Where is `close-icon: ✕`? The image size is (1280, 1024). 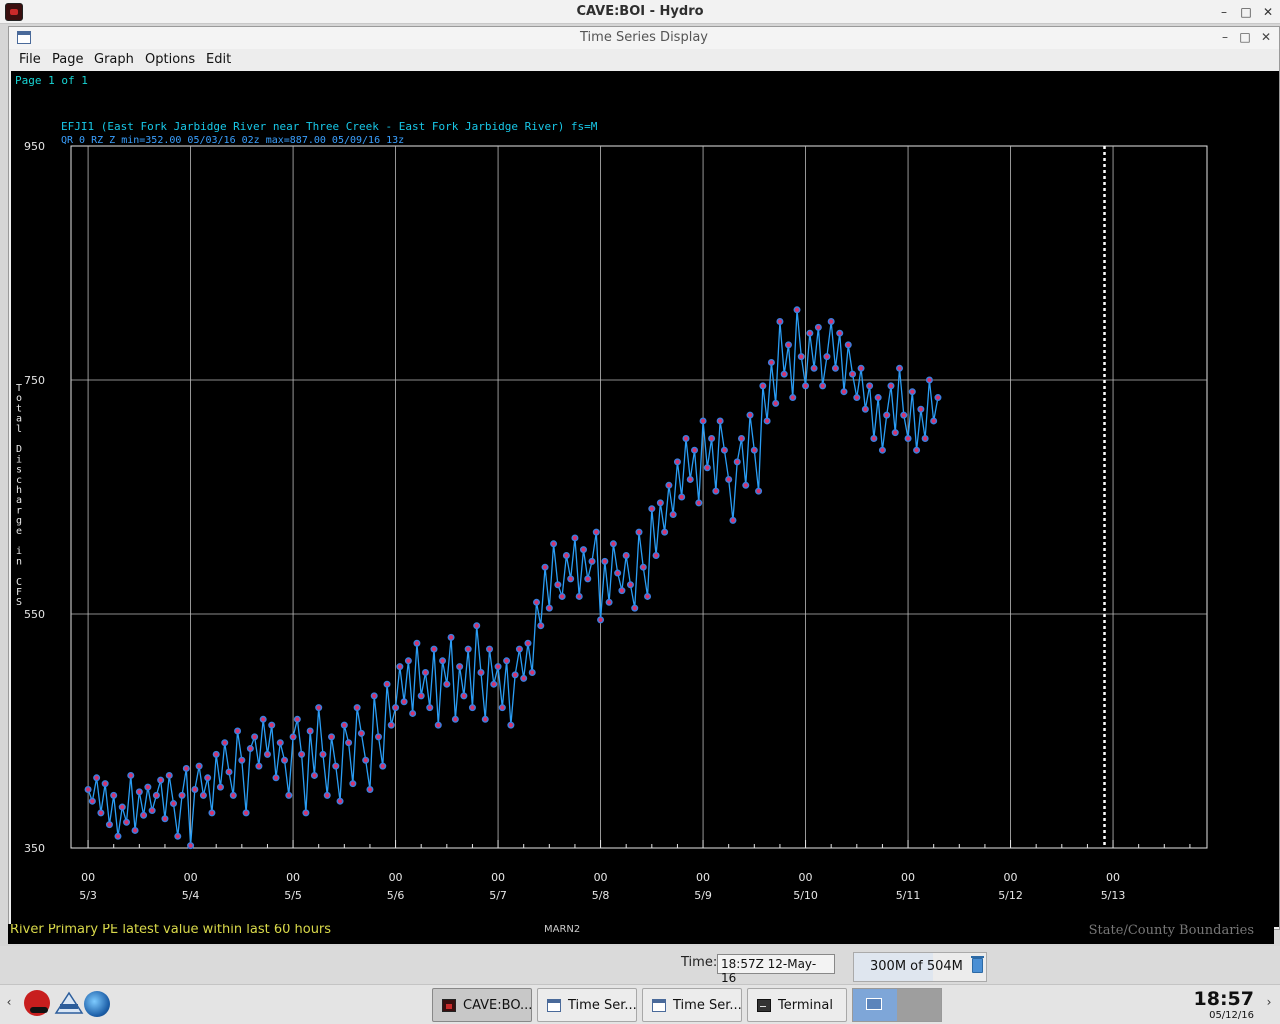
close-icon: ✕ is located at coordinates (1268, 12).